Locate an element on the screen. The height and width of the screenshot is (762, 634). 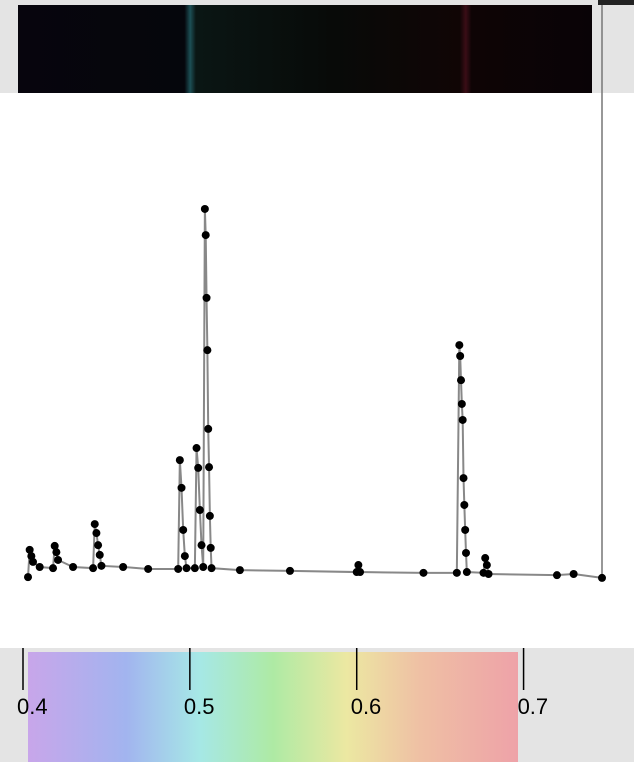
x-tick-label: 0.4 is located at coordinates (32, 706).